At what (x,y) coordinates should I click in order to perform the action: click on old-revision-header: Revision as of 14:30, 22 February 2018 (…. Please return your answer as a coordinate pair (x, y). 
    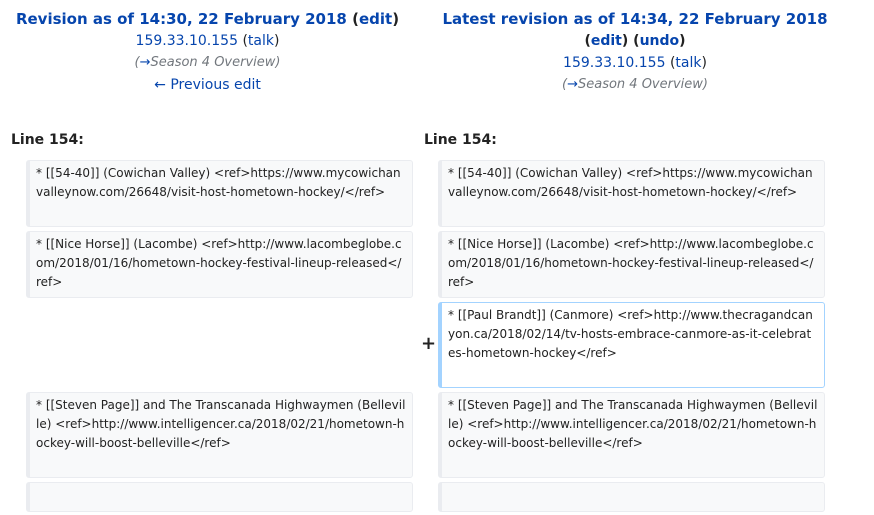
    Looking at the image, I should click on (207, 48).